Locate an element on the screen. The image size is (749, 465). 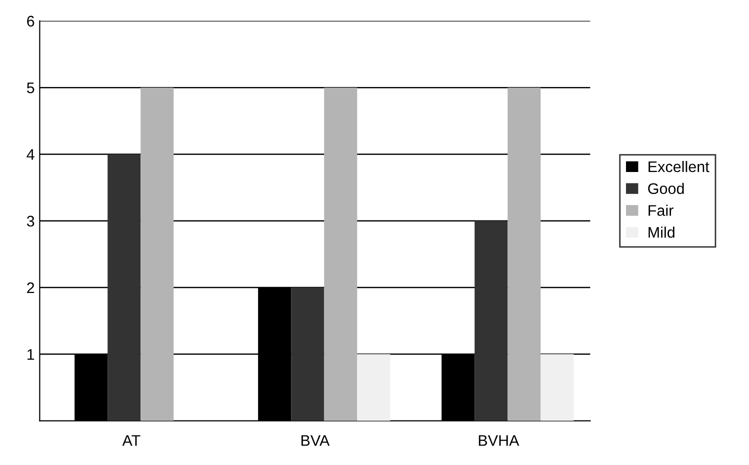
legend-label: Excellent is located at coordinates (679, 166).